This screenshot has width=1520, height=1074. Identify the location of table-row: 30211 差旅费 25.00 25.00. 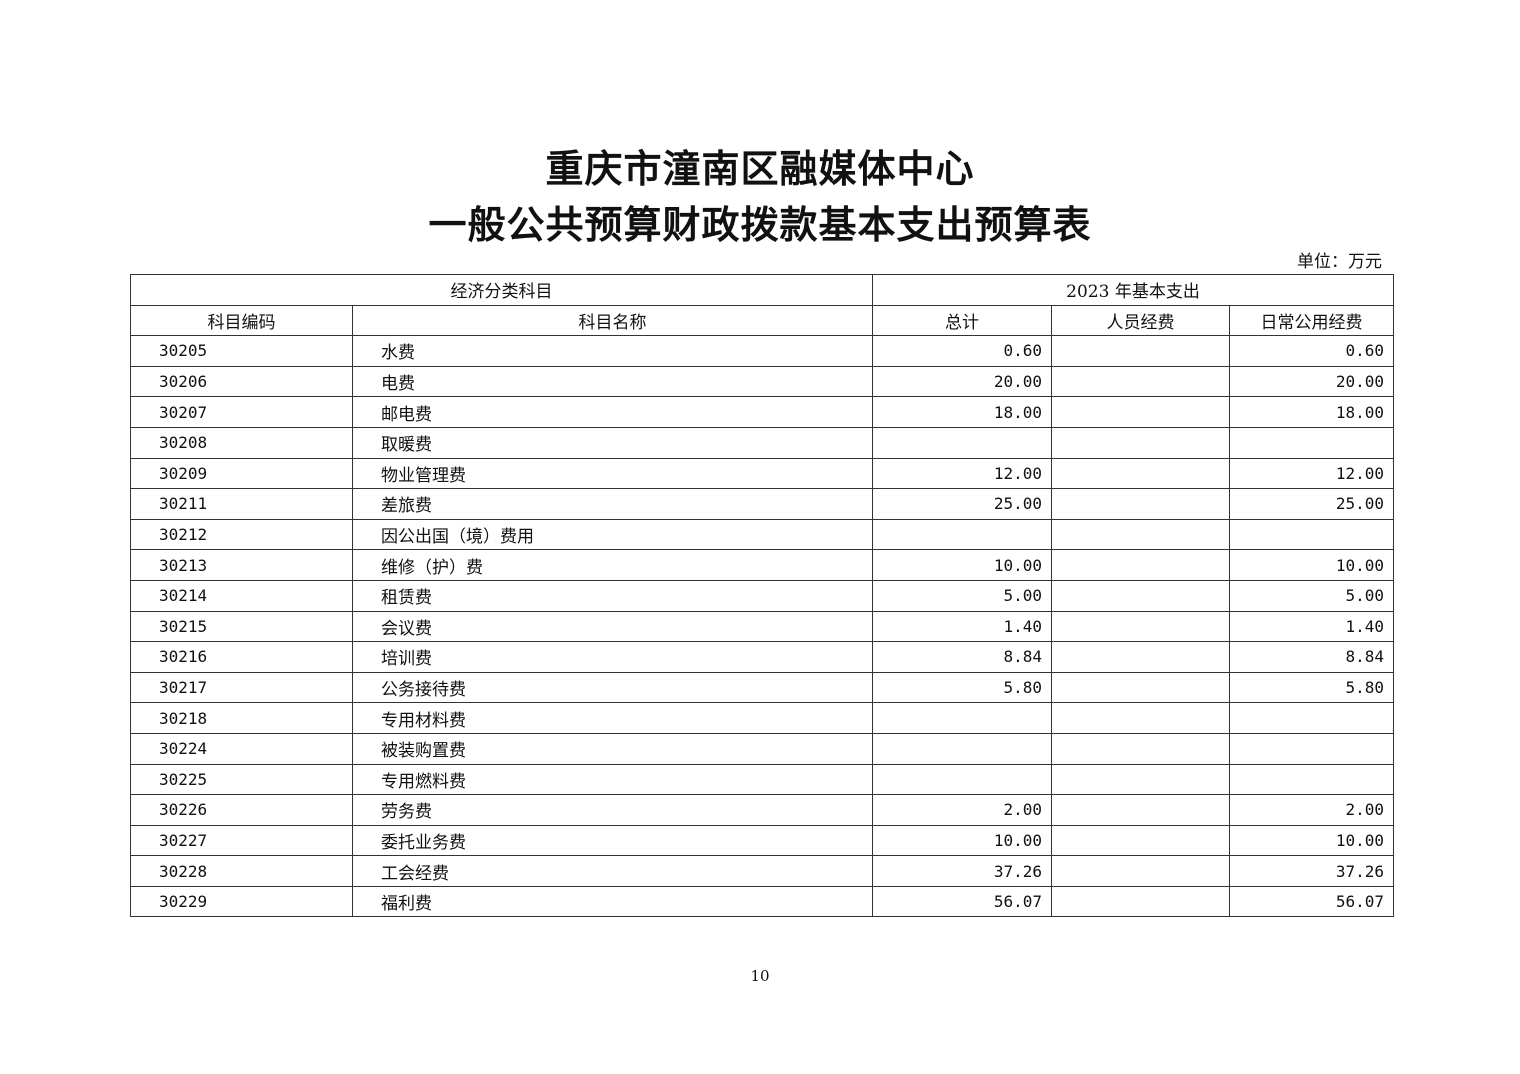
(762, 504).